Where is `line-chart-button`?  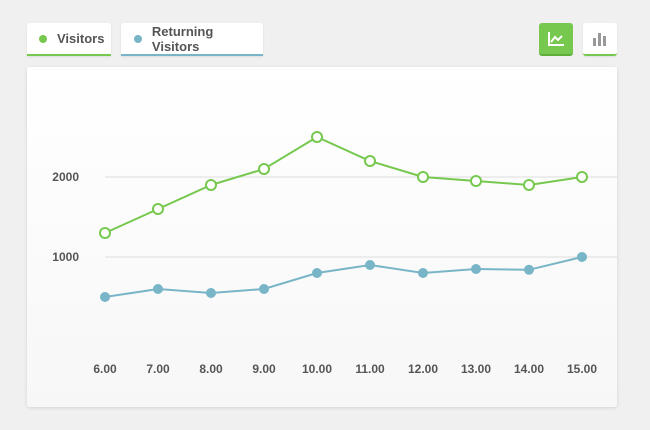 line-chart-button is located at coordinates (556, 39).